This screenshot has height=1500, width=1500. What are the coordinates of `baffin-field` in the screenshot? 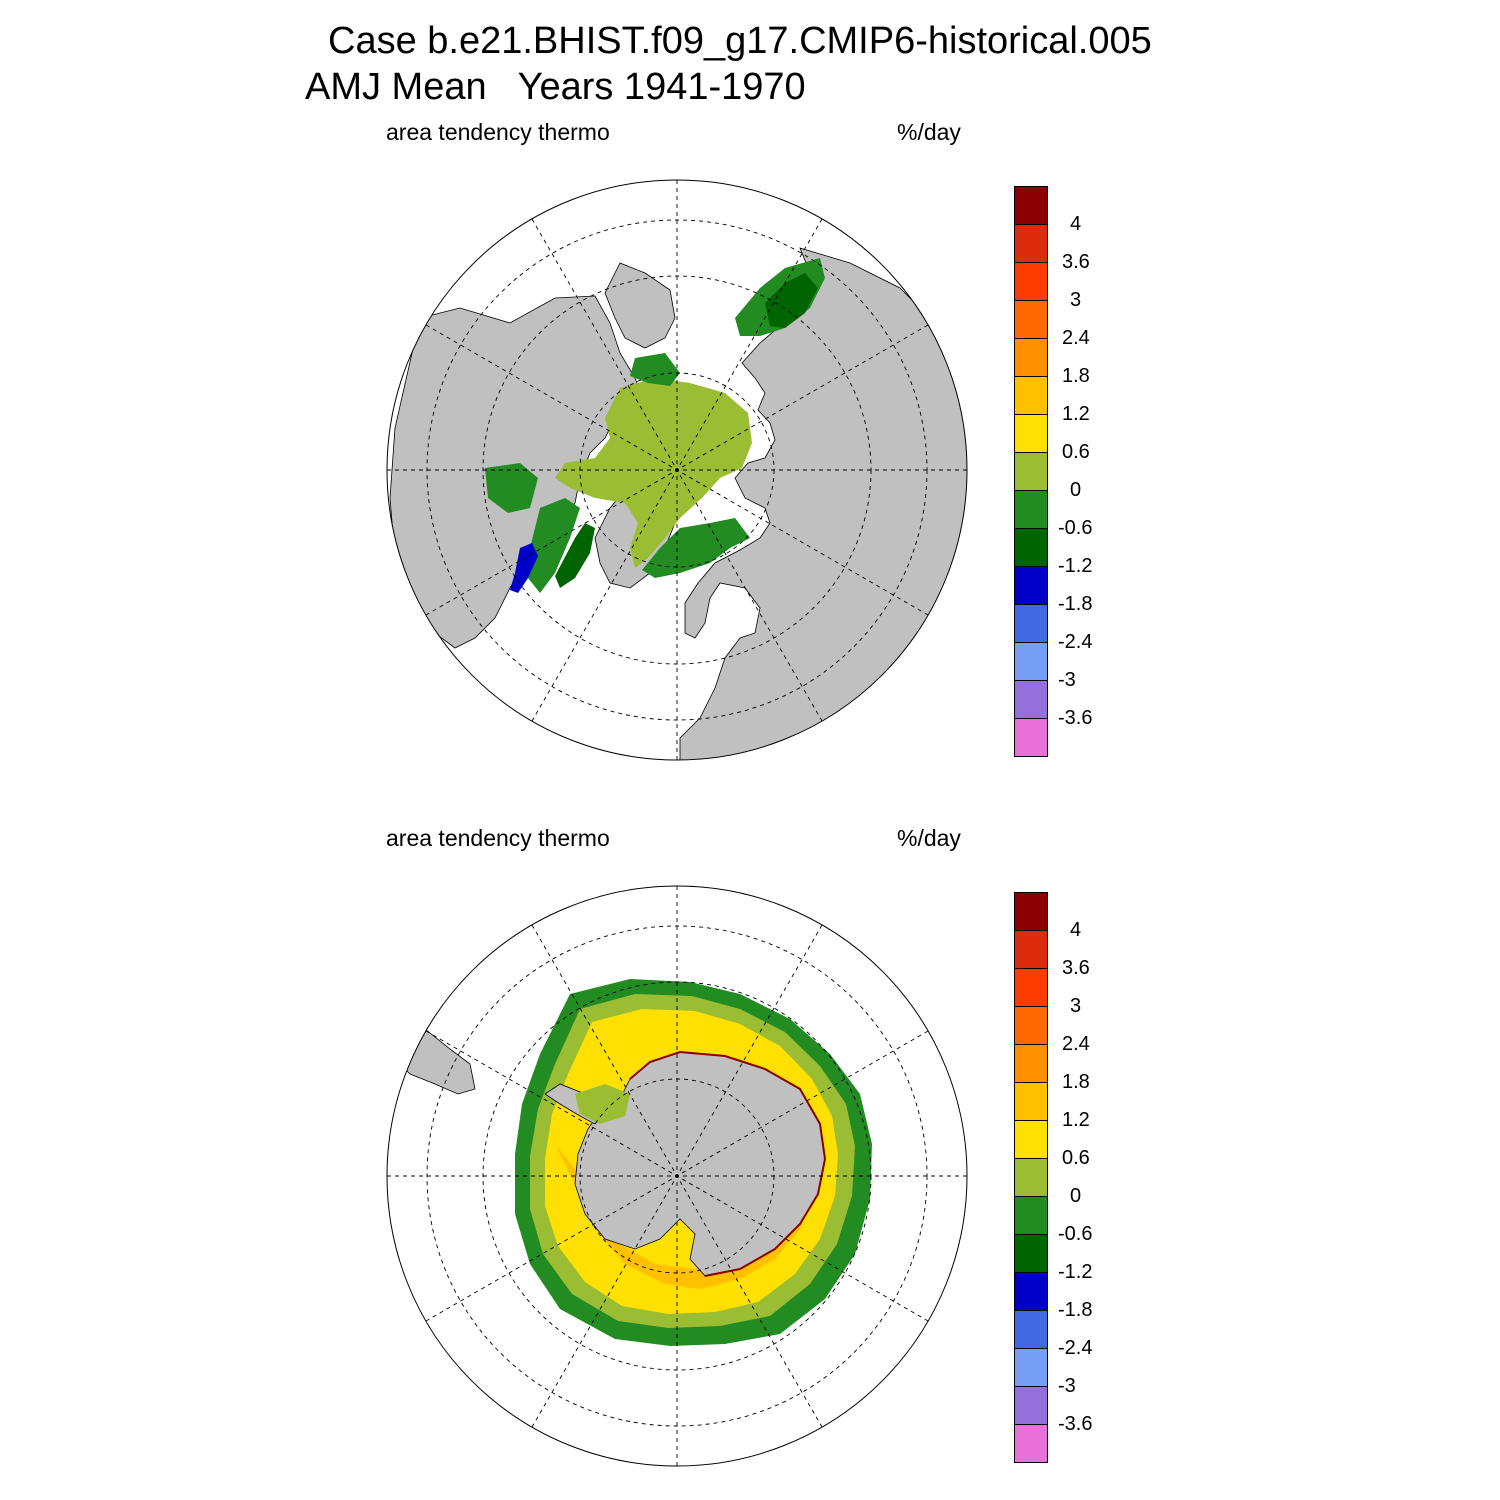 It's located at (554, 545).